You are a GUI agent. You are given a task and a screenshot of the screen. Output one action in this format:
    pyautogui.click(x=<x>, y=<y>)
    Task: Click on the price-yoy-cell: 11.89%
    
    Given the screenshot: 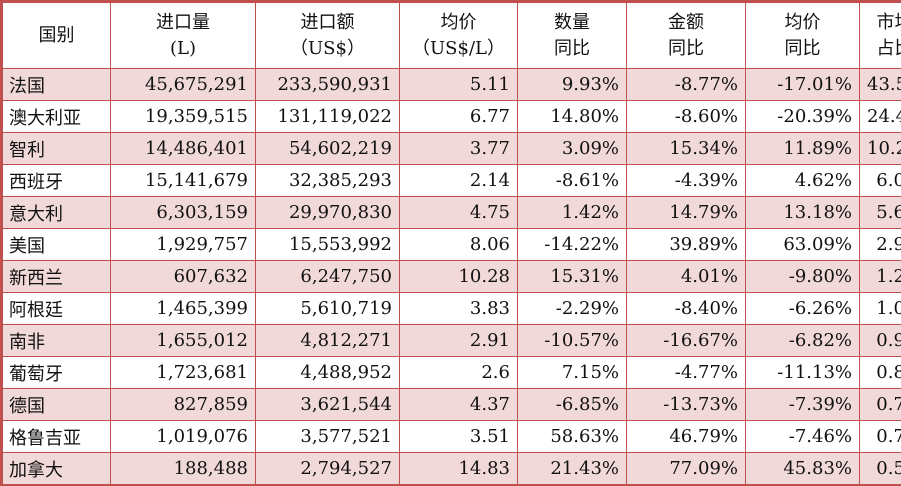 What is the action you would take?
    pyautogui.click(x=802, y=148)
    